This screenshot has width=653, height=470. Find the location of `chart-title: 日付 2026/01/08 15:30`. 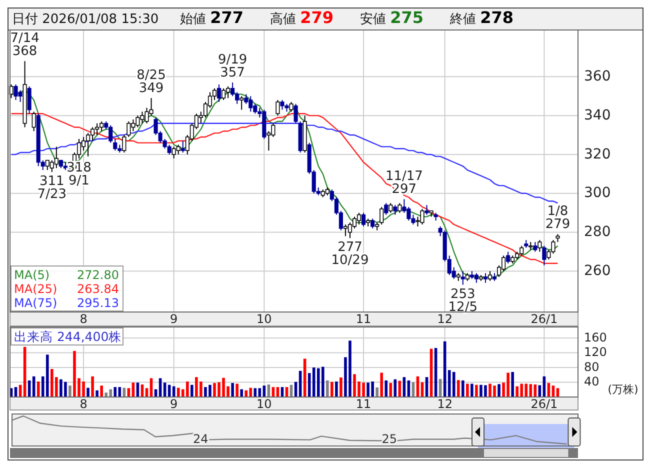

chart-title: 日付 2026/01/08 15:30 is located at coordinates (85, 19).